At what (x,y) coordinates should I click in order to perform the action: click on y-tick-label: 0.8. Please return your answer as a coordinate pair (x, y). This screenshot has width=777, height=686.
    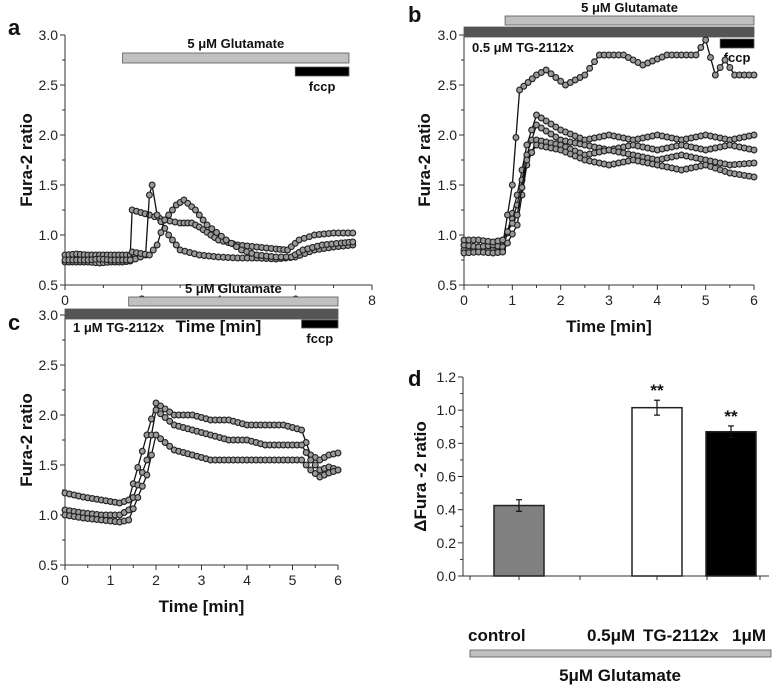
    Looking at the image, I should click on (447, 443).